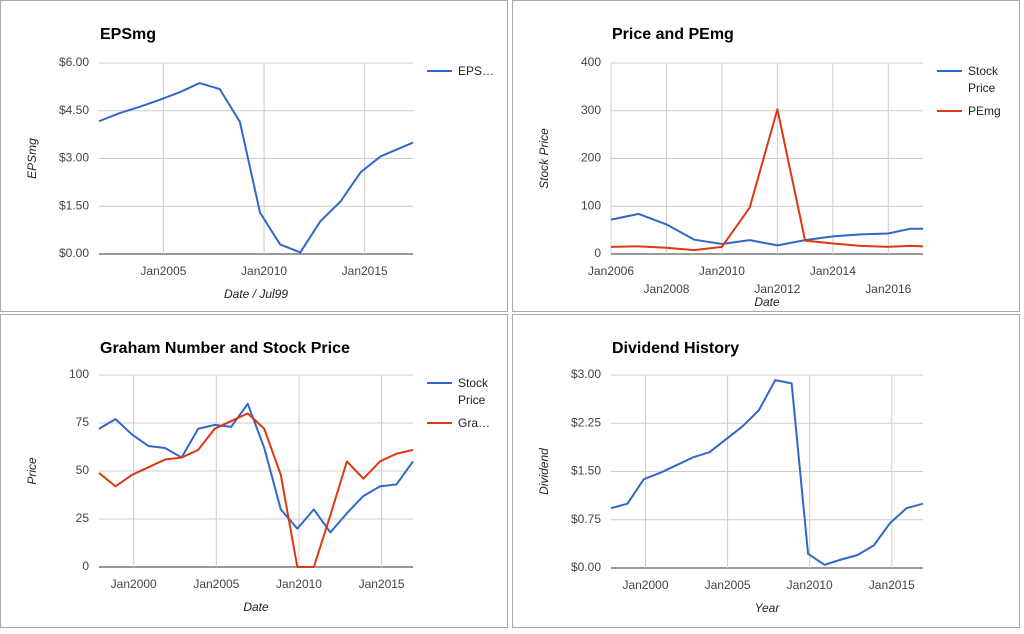 The height and width of the screenshot is (634, 1024). Describe the element at coordinates (83, 518) in the screenshot. I see `y-tick-label: 25` at that location.